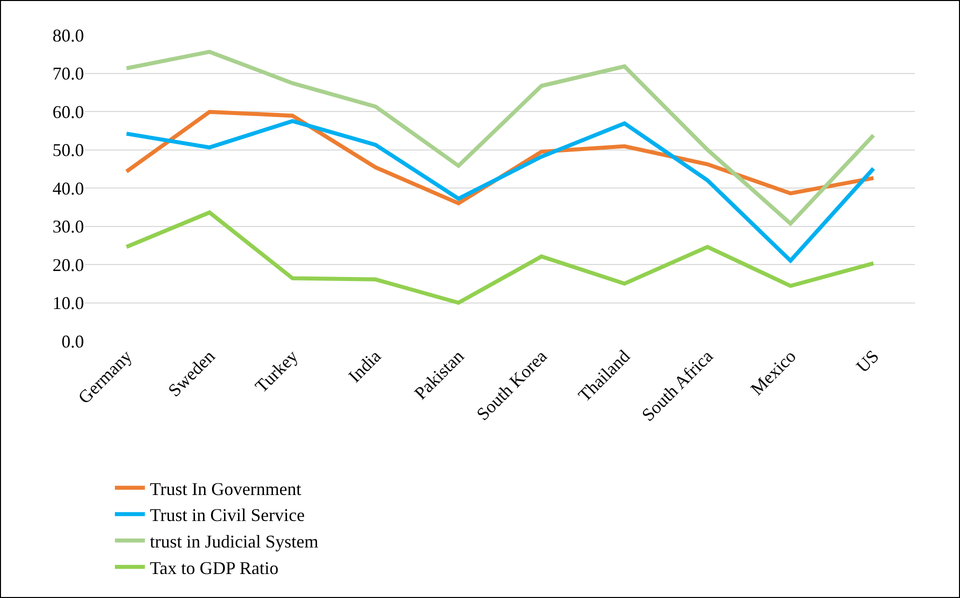 The image size is (960, 598). I want to click on y-tick-label: 10.0, so click(68, 303).